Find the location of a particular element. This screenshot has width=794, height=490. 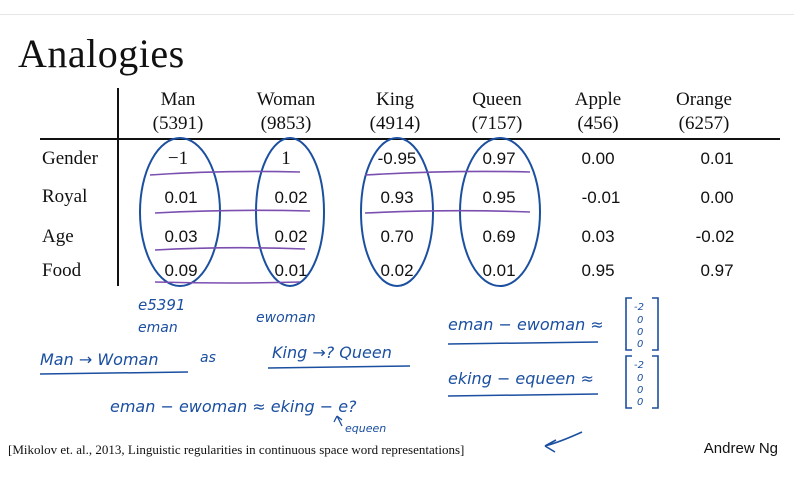

column-name: King is located at coordinates (395, 99).